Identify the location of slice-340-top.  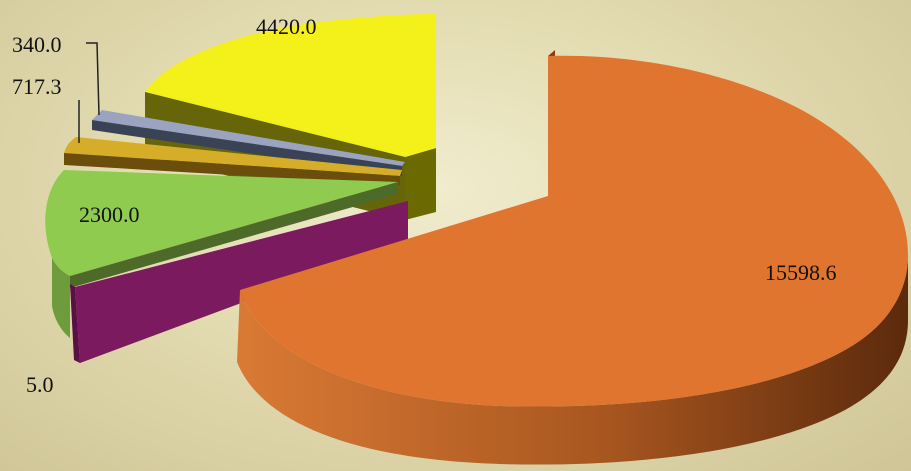
(248, 138).